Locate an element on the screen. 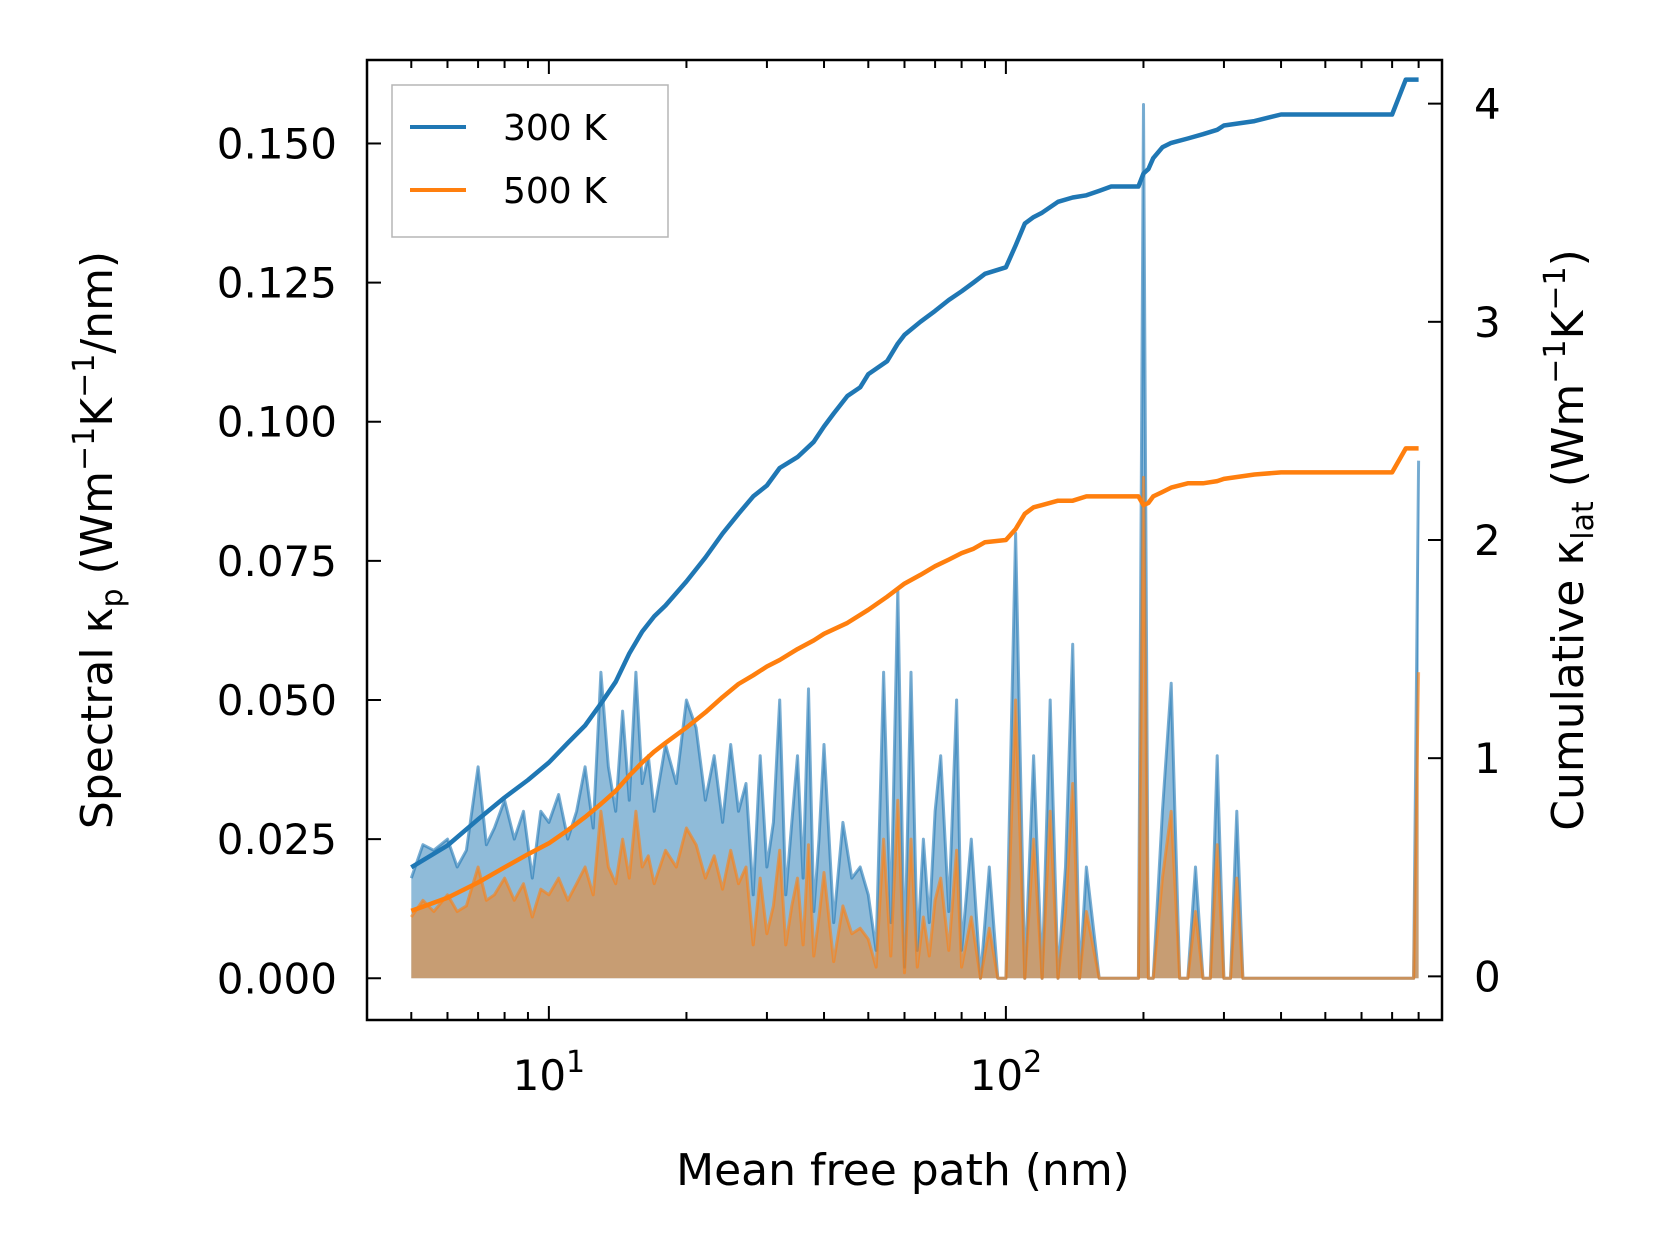 The image size is (1660, 1254). y-left-tick-label: 0.125 is located at coordinates (277, 283).